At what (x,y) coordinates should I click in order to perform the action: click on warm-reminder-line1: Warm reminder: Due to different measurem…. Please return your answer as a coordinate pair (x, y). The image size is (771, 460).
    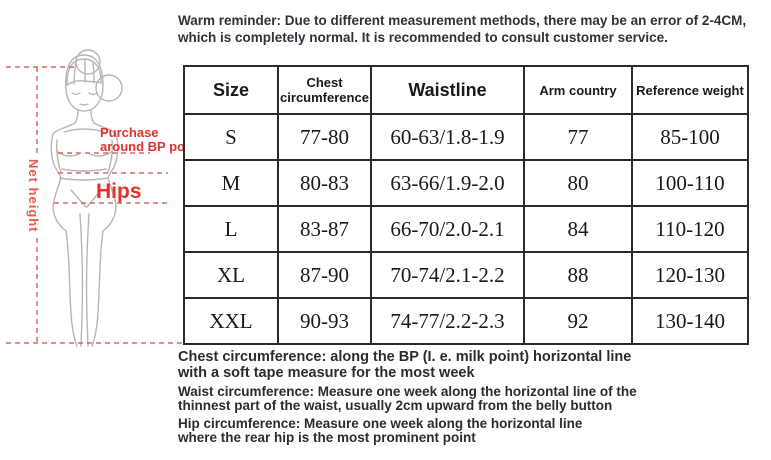
    Looking at the image, I should click on (462, 20).